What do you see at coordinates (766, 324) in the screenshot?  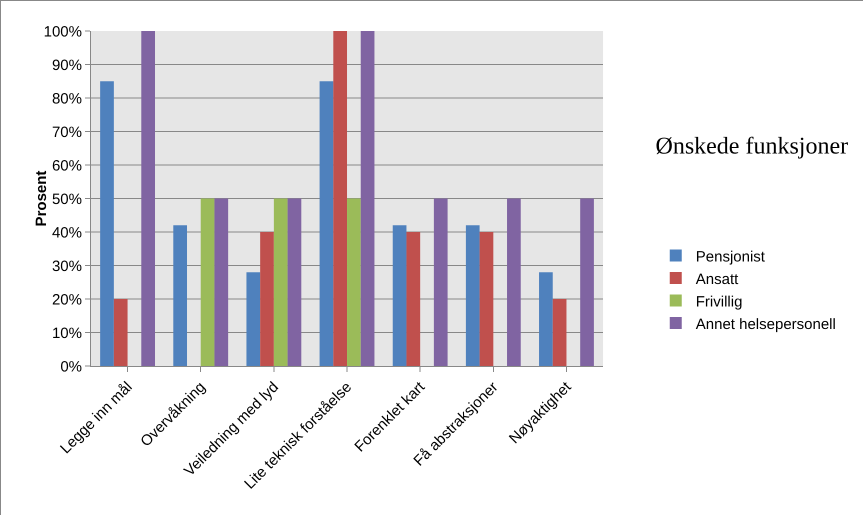 I see `legend-label: Annet helsepersonell` at bounding box center [766, 324].